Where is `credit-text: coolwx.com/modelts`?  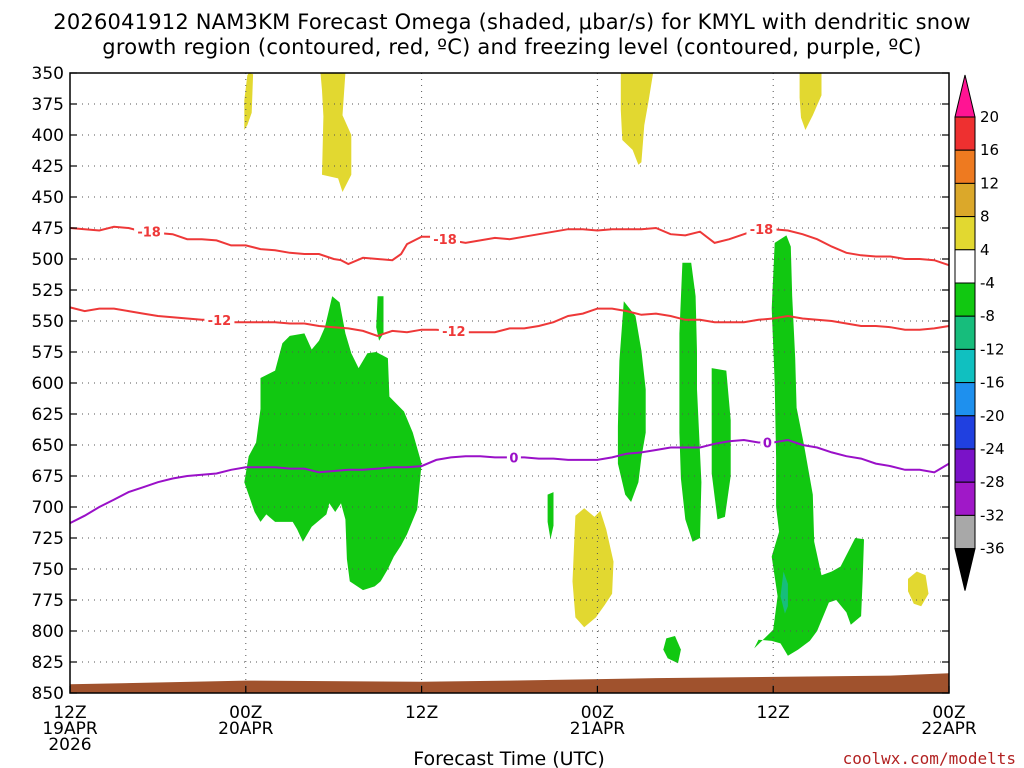
credit-text: coolwx.com/modelts is located at coordinates (929, 758).